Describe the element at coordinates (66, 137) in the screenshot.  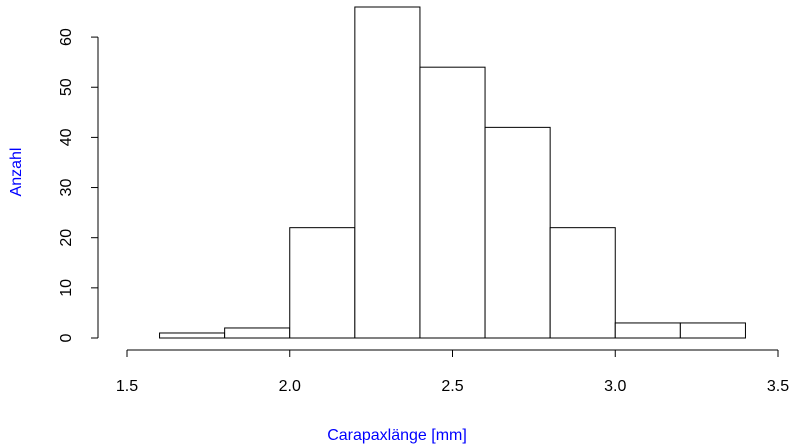
I see `y-tick-label: 40` at that location.